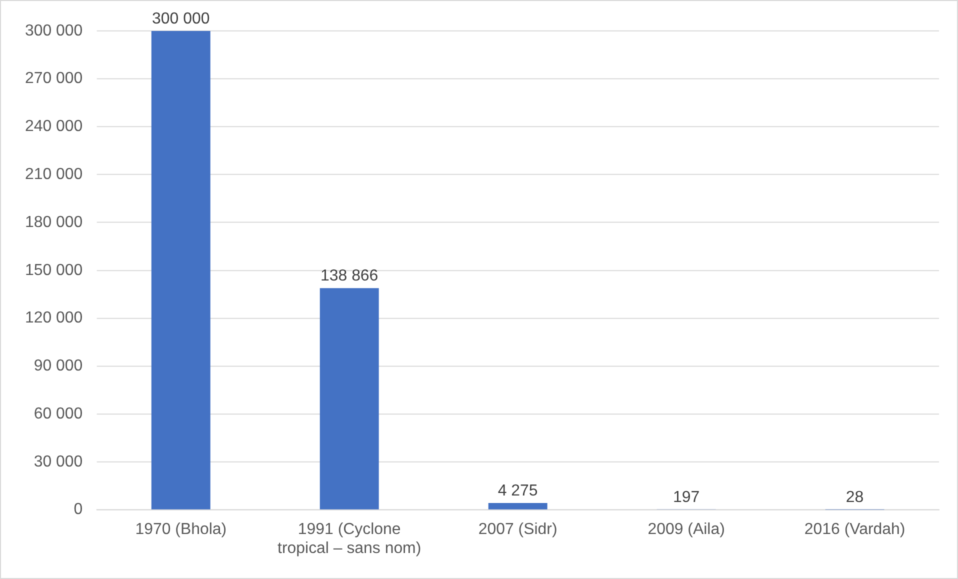  Describe the element at coordinates (58, 413) in the screenshot. I see `y-tick-label: 60 000` at that location.